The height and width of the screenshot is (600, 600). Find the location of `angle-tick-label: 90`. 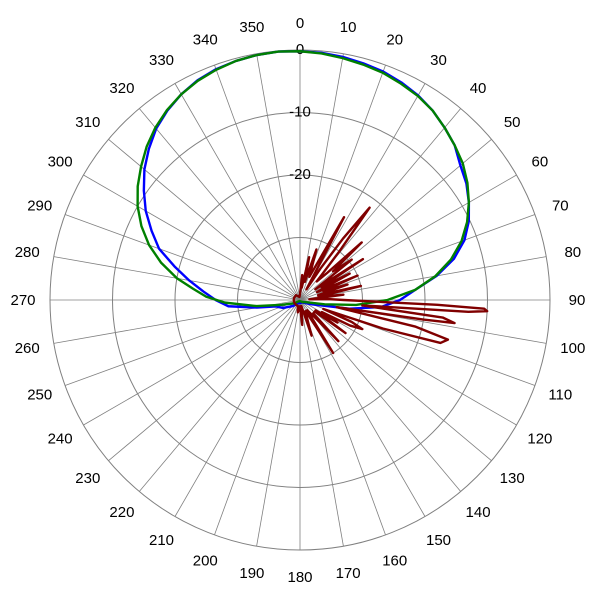

angle-tick-label: 90 is located at coordinates (577, 300).